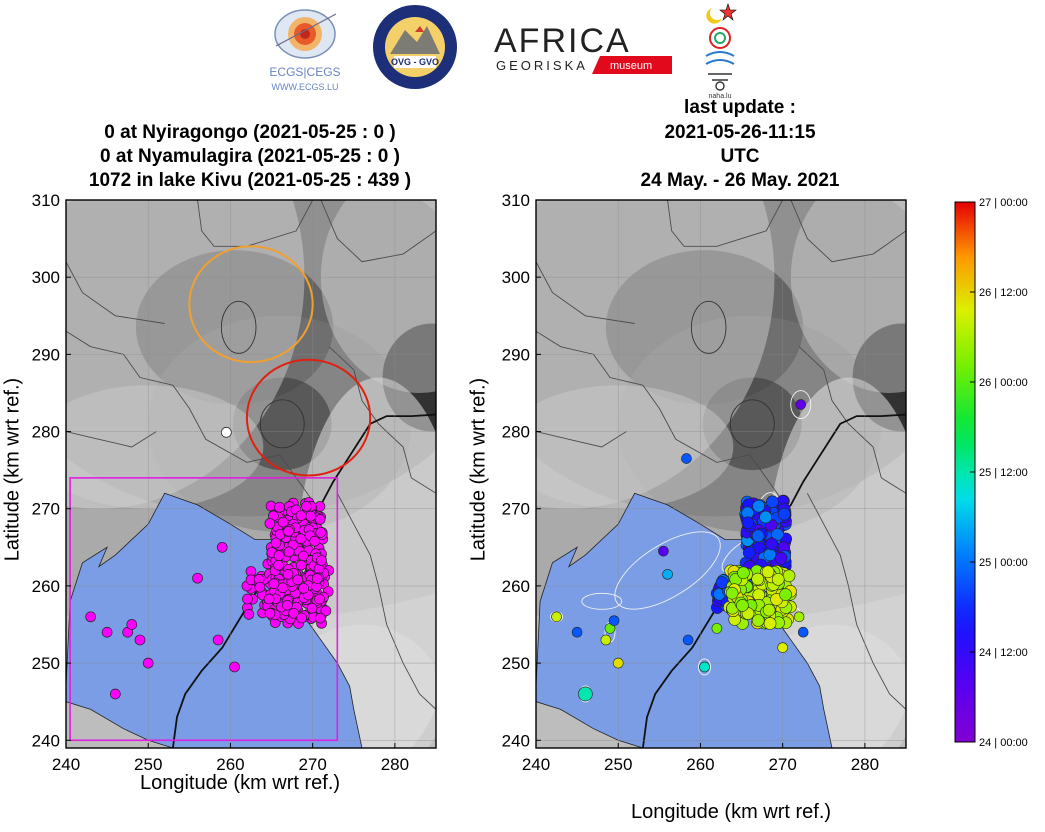 This screenshot has height=832, width=1045. Describe the element at coordinates (1003, 383) in the screenshot. I see `colorbar-tick-label: 26 | 00:00` at that location.